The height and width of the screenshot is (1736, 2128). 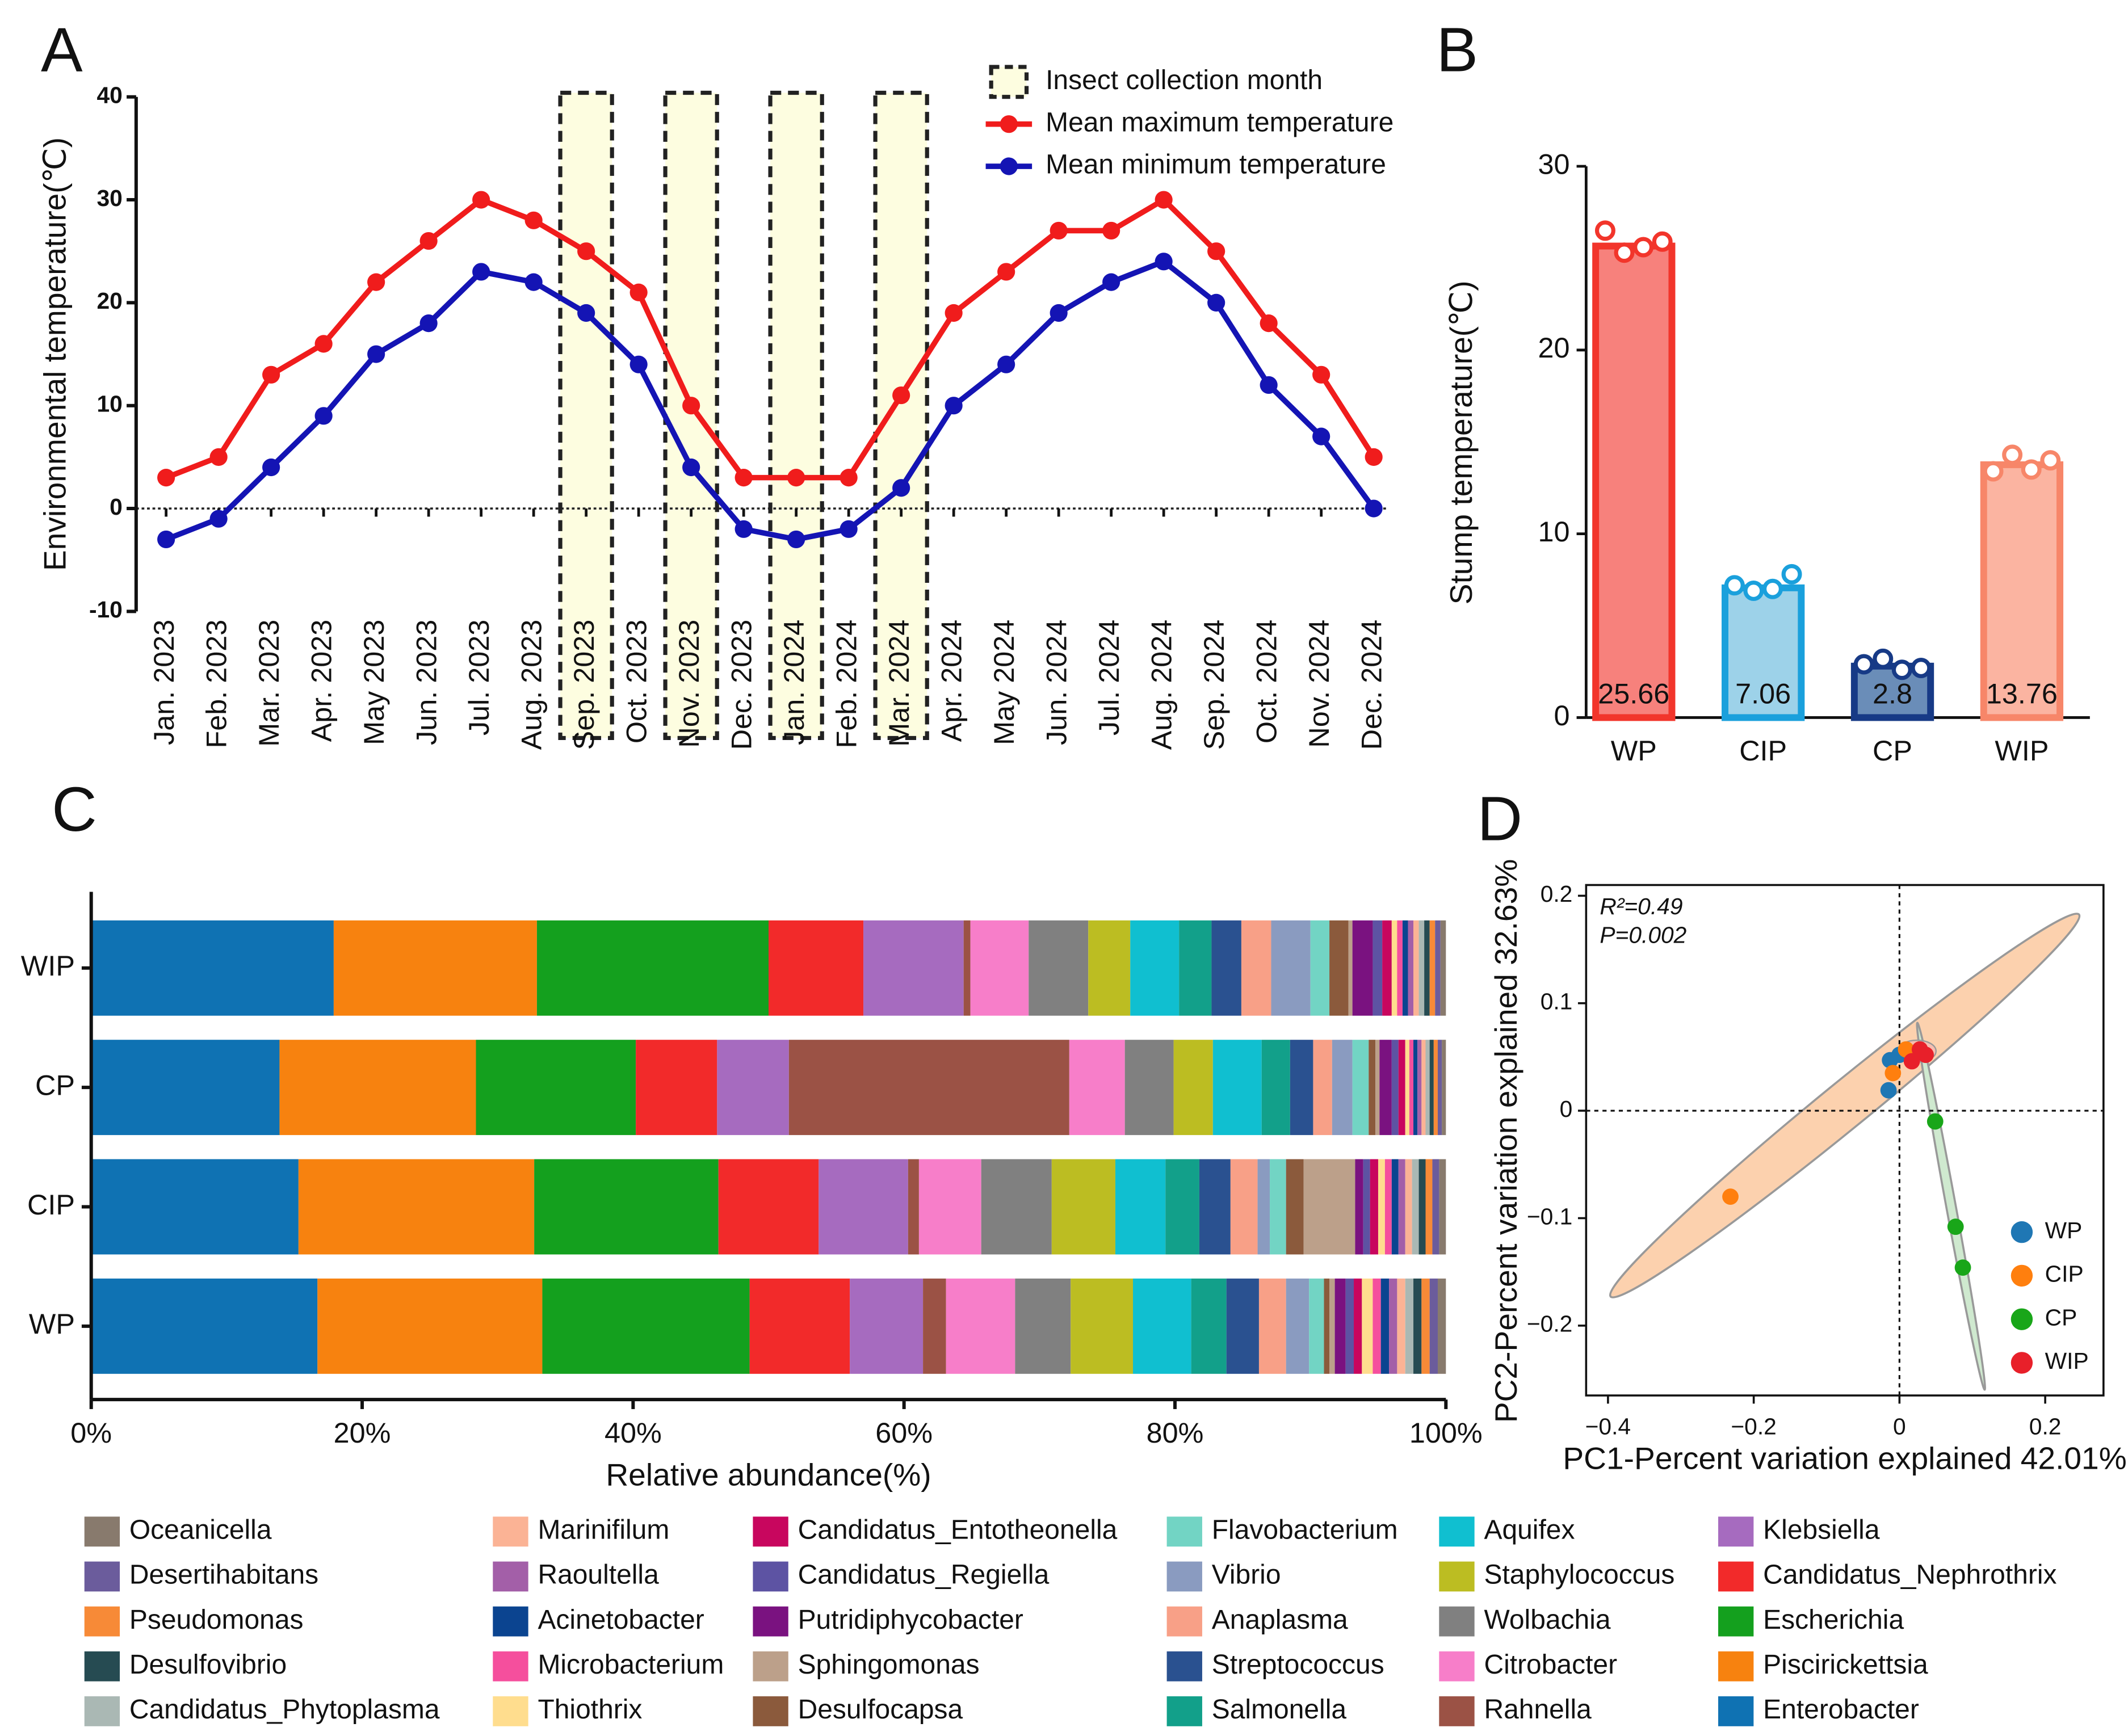 I want to click on value-label: 7.06, so click(x=1763, y=693).